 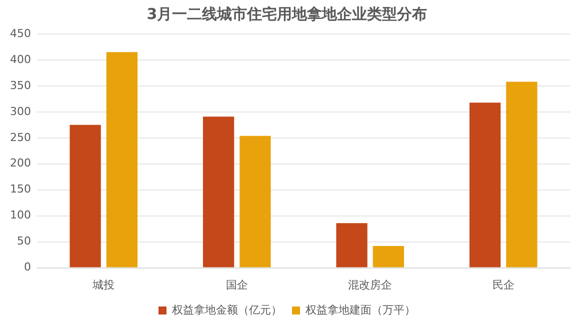 What do you see at coordinates (20, 137) in the screenshot?
I see `y-tick-label: 250` at bounding box center [20, 137].